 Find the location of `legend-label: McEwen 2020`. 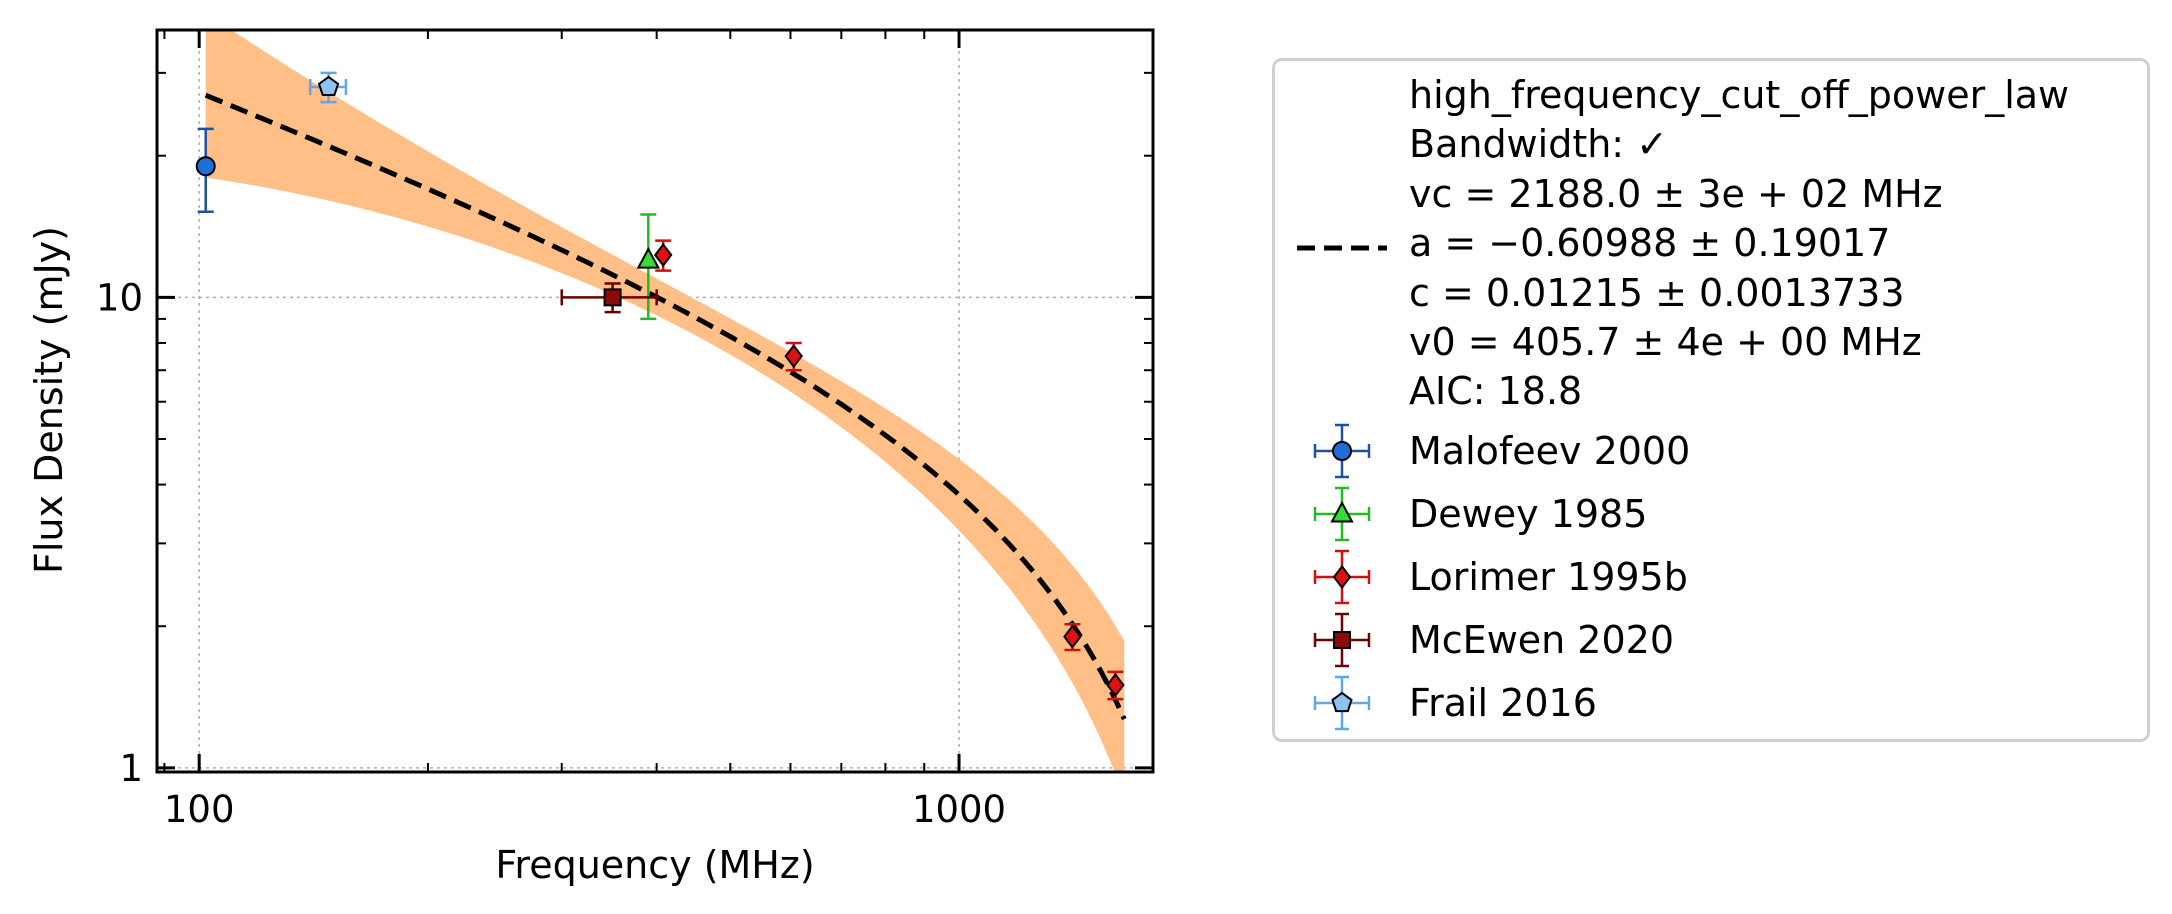

legend-label: McEwen 2020 is located at coordinates (1542, 640).